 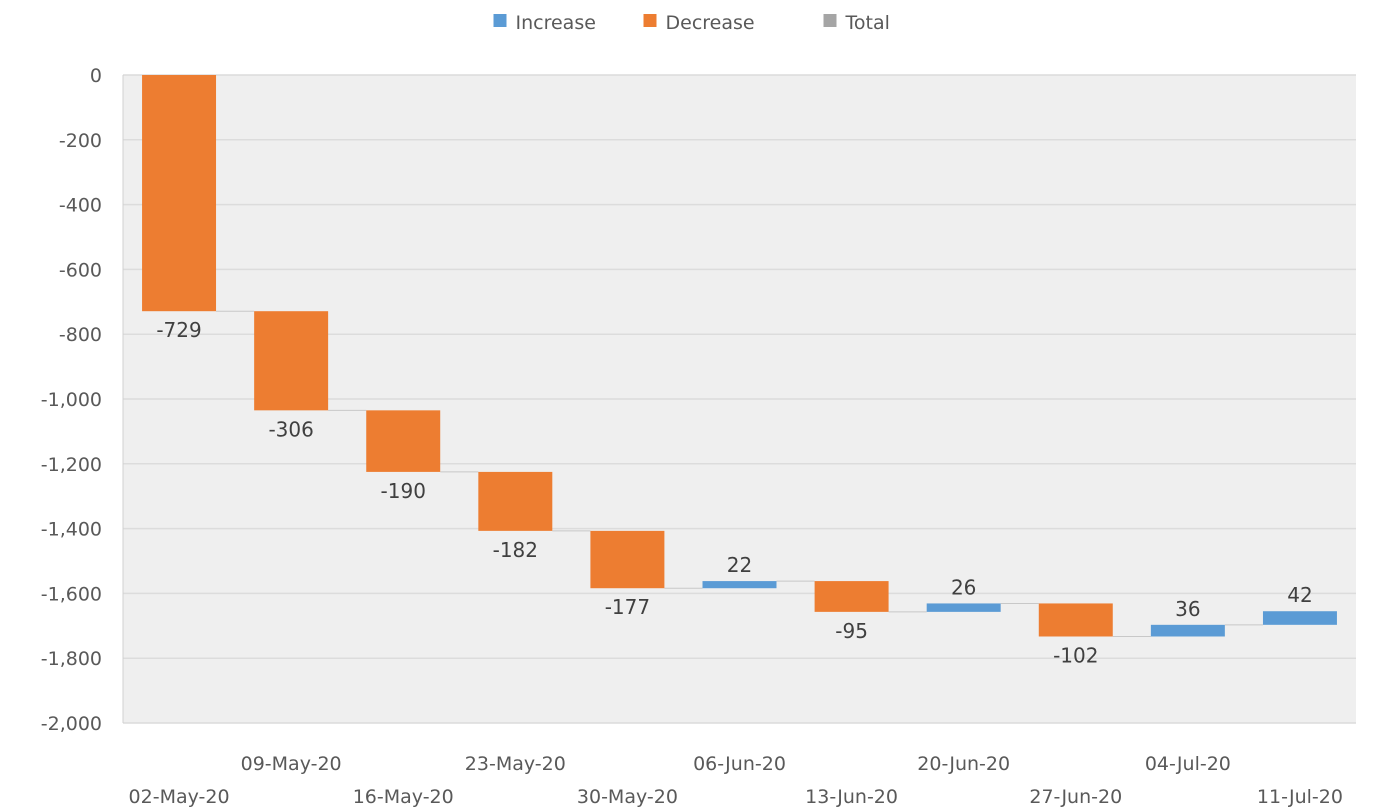 What do you see at coordinates (1299, 595) in the screenshot?
I see `data-label: 42` at bounding box center [1299, 595].